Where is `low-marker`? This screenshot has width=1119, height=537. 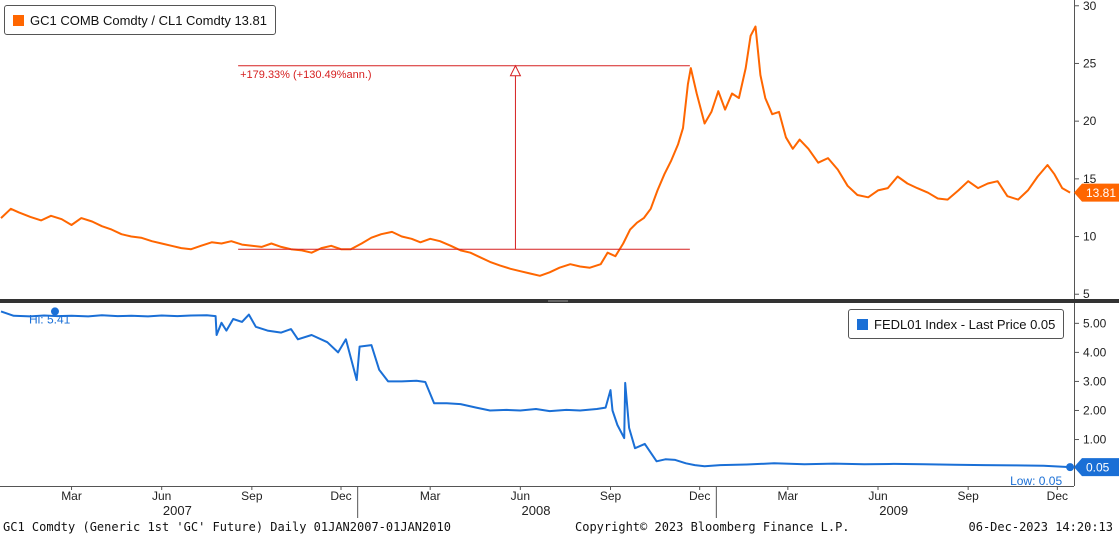
low-marker is located at coordinates (1070, 467).